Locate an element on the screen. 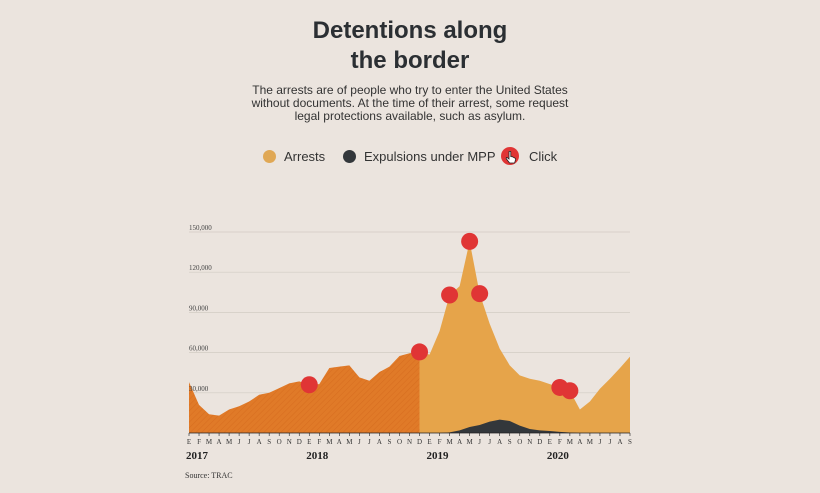 This screenshot has height=493, width=820. pointer-hand-icon is located at coordinates (510, 156).